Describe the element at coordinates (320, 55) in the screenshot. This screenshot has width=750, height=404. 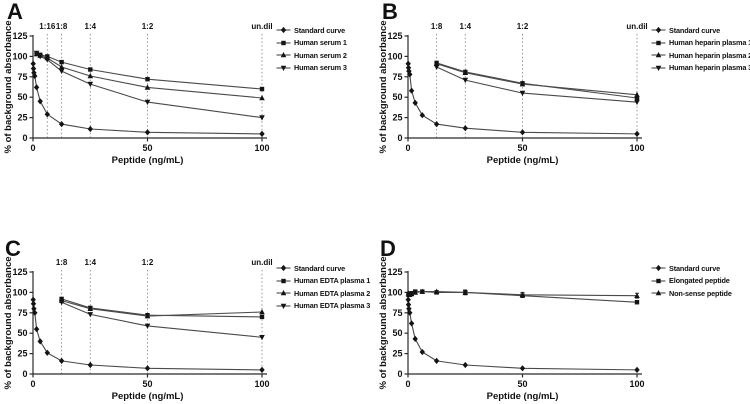
I see `legend-label: Human serum 2` at that location.